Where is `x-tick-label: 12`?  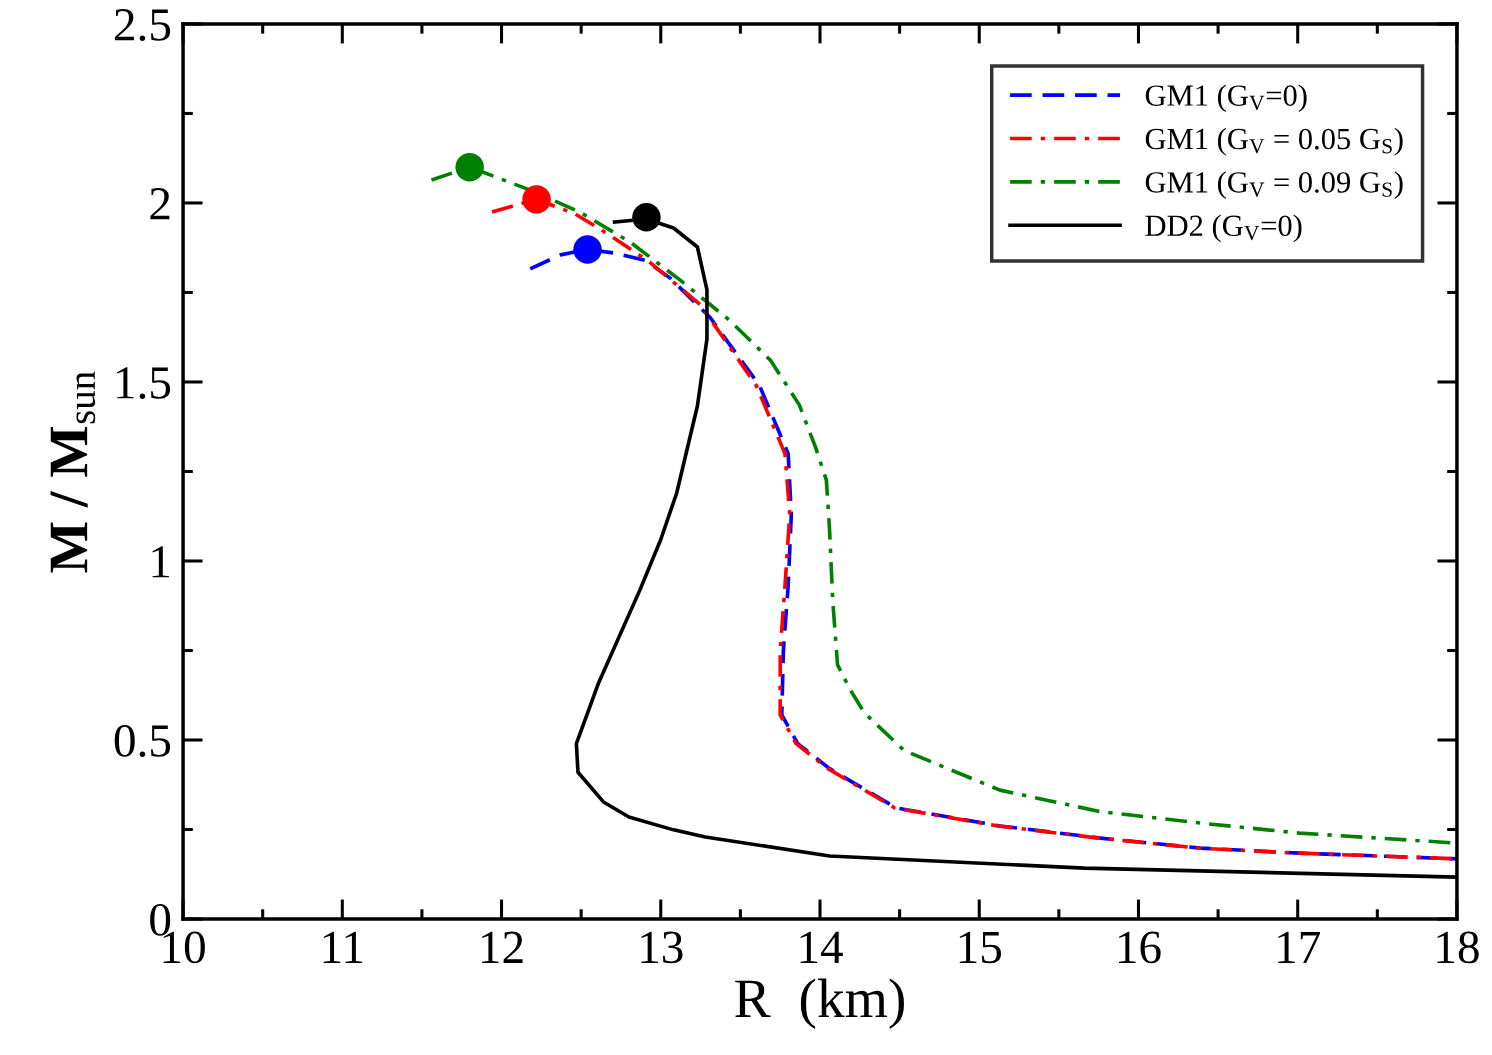
x-tick-label: 12 is located at coordinates (502, 947).